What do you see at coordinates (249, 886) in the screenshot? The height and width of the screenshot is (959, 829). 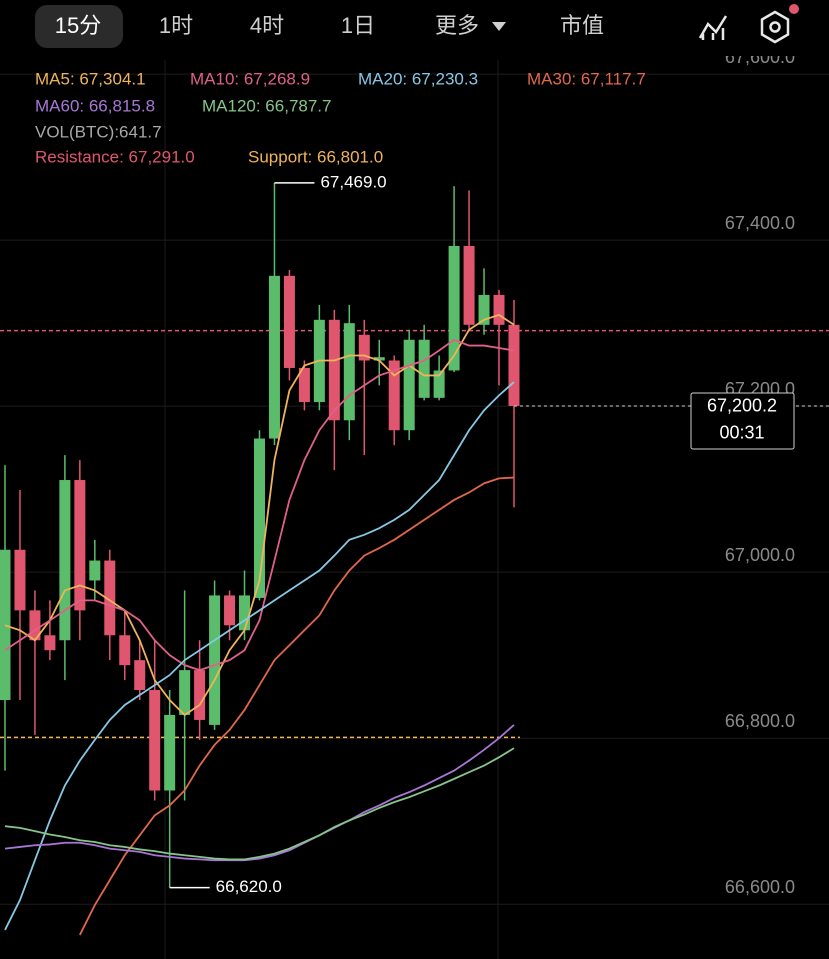 I see `marker-label: 66,620.0` at bounding box center [249, 886].